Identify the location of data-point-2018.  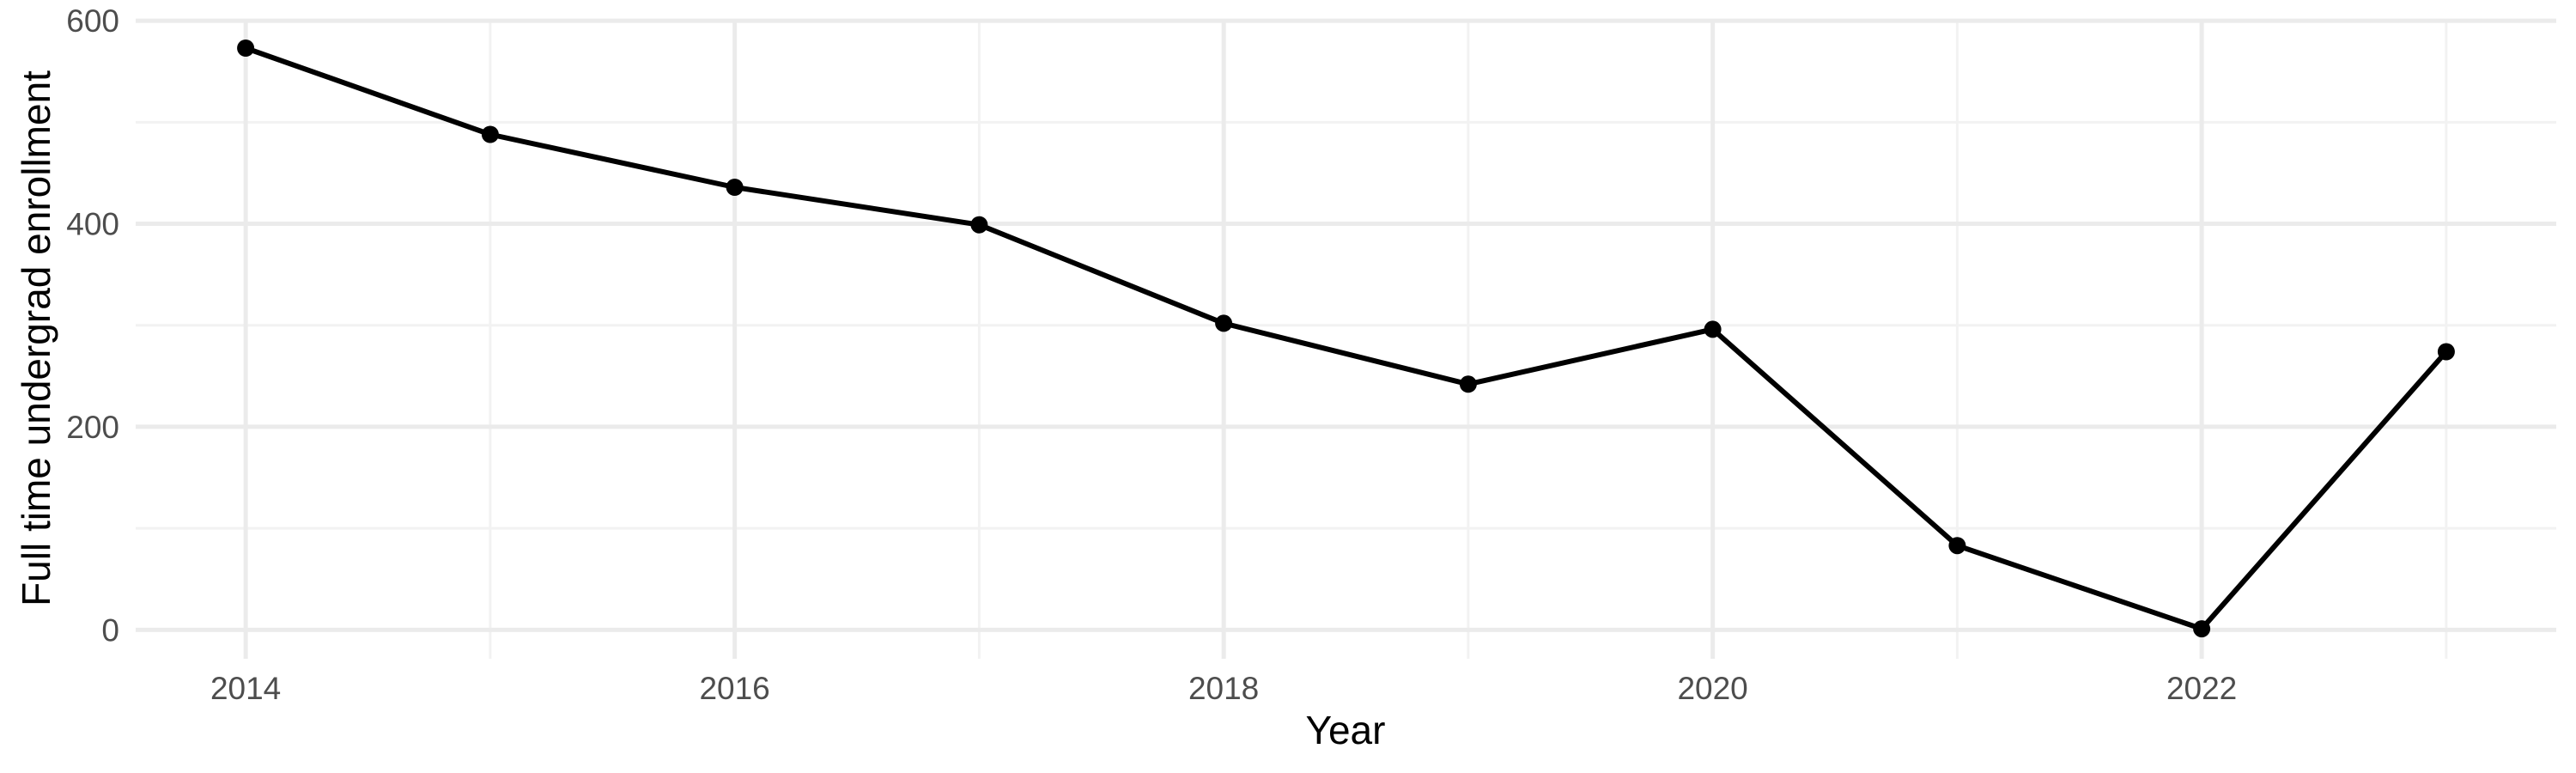
(1224, 323).